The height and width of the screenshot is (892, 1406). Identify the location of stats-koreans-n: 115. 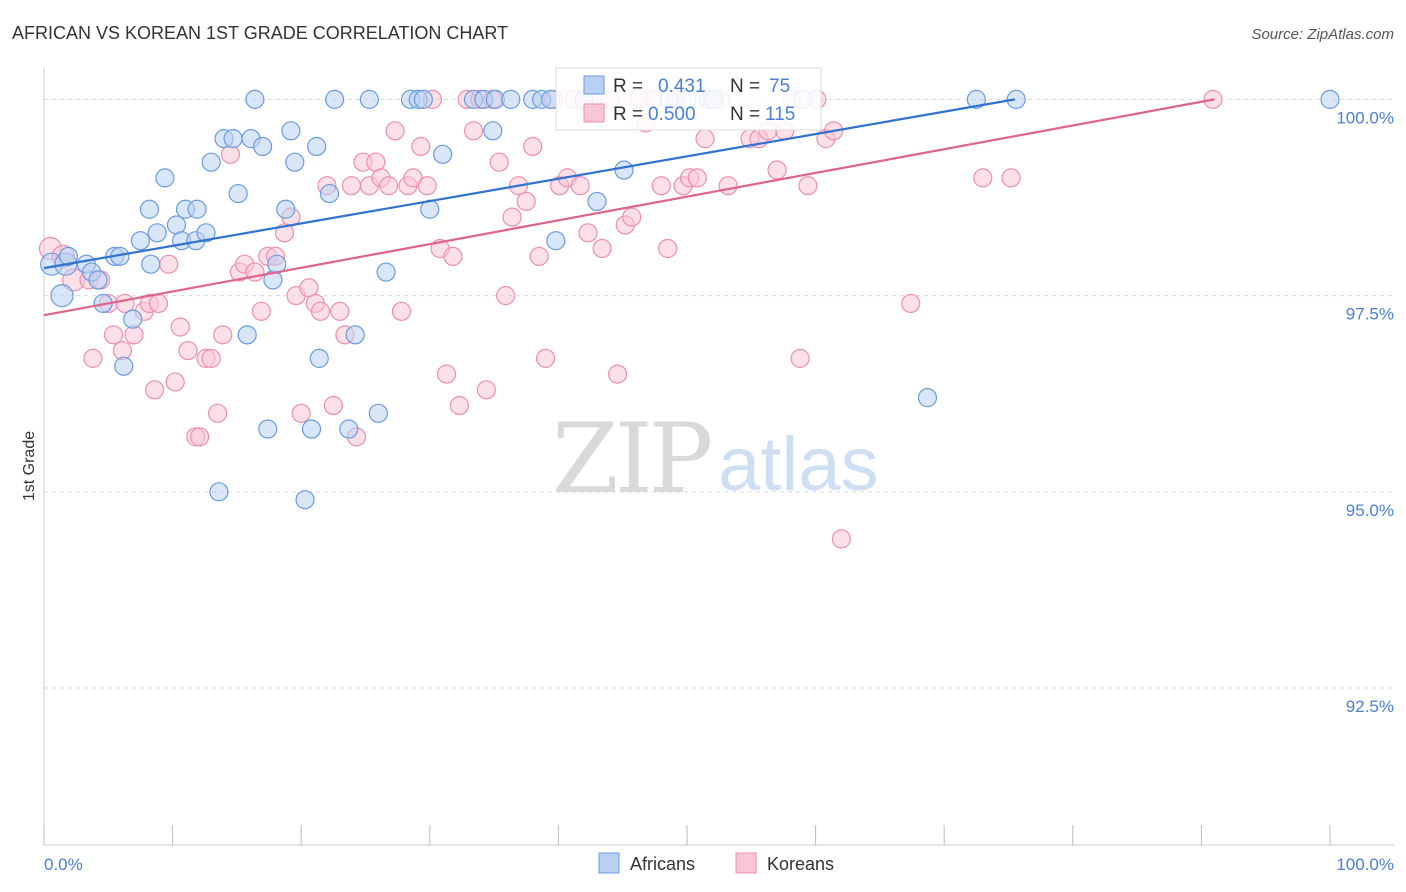
(780, 114).